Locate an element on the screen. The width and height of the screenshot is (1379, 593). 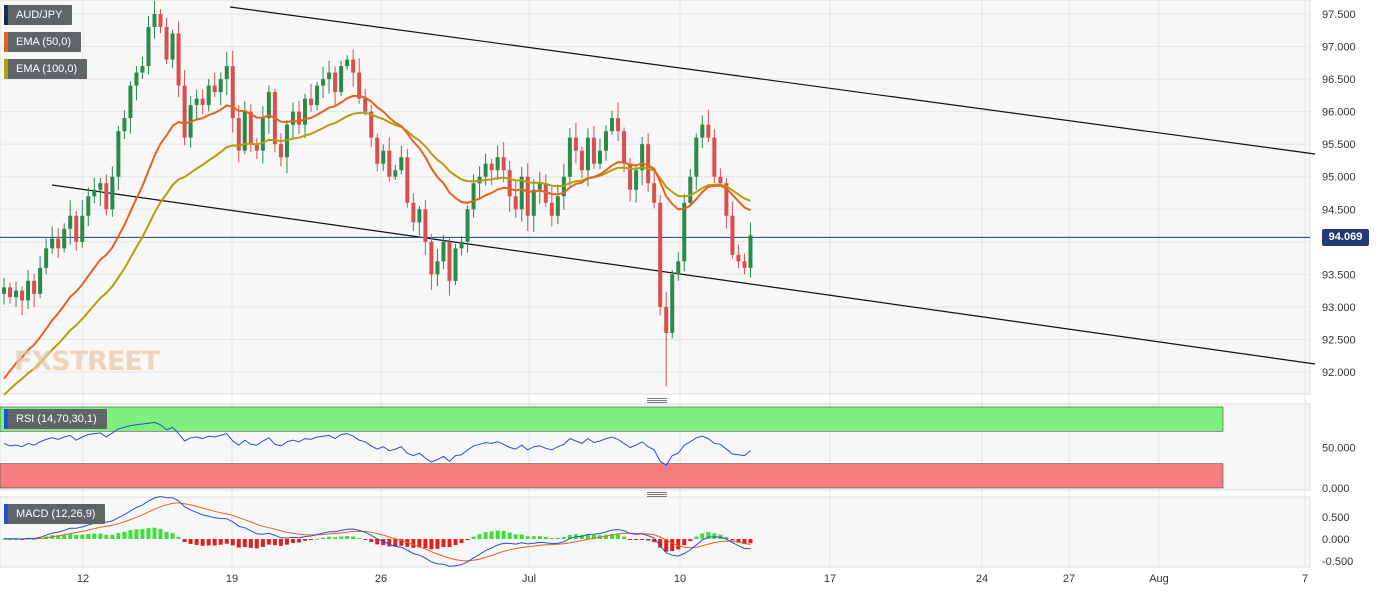
legend-ema50-swatch is located at coordinates (6, 42).